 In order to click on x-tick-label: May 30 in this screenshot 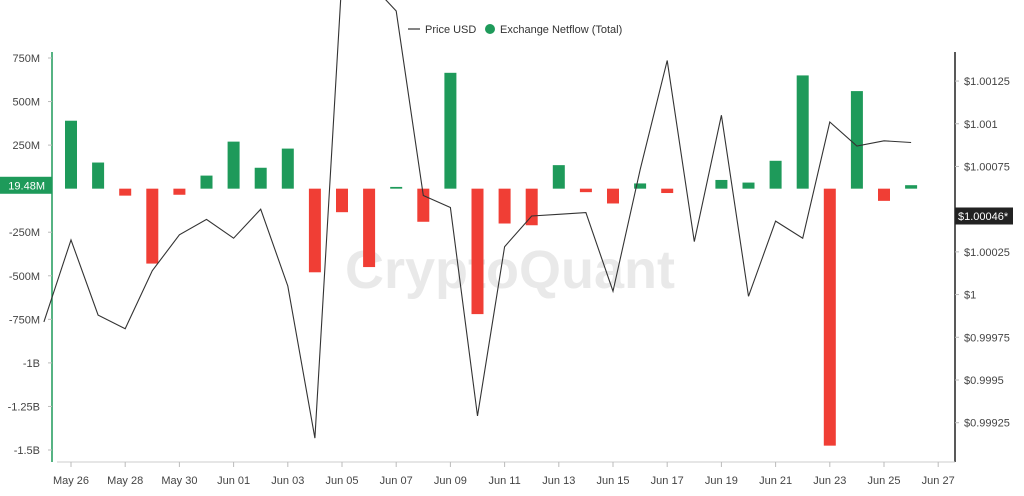, I will do `click(179, 481)`.